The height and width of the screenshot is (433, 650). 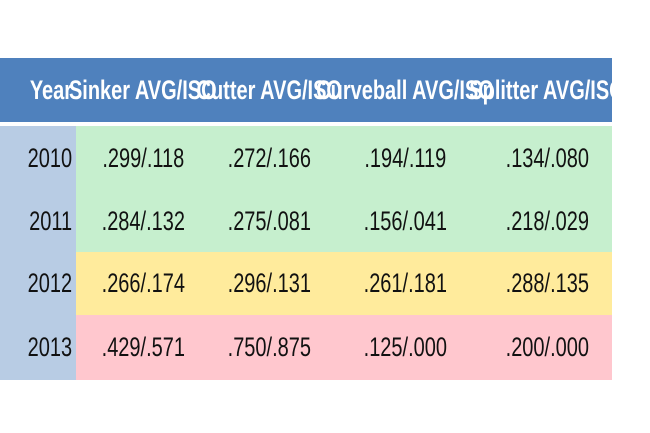 I want to click on year-cell: 2012, so click(x=38, y=283).